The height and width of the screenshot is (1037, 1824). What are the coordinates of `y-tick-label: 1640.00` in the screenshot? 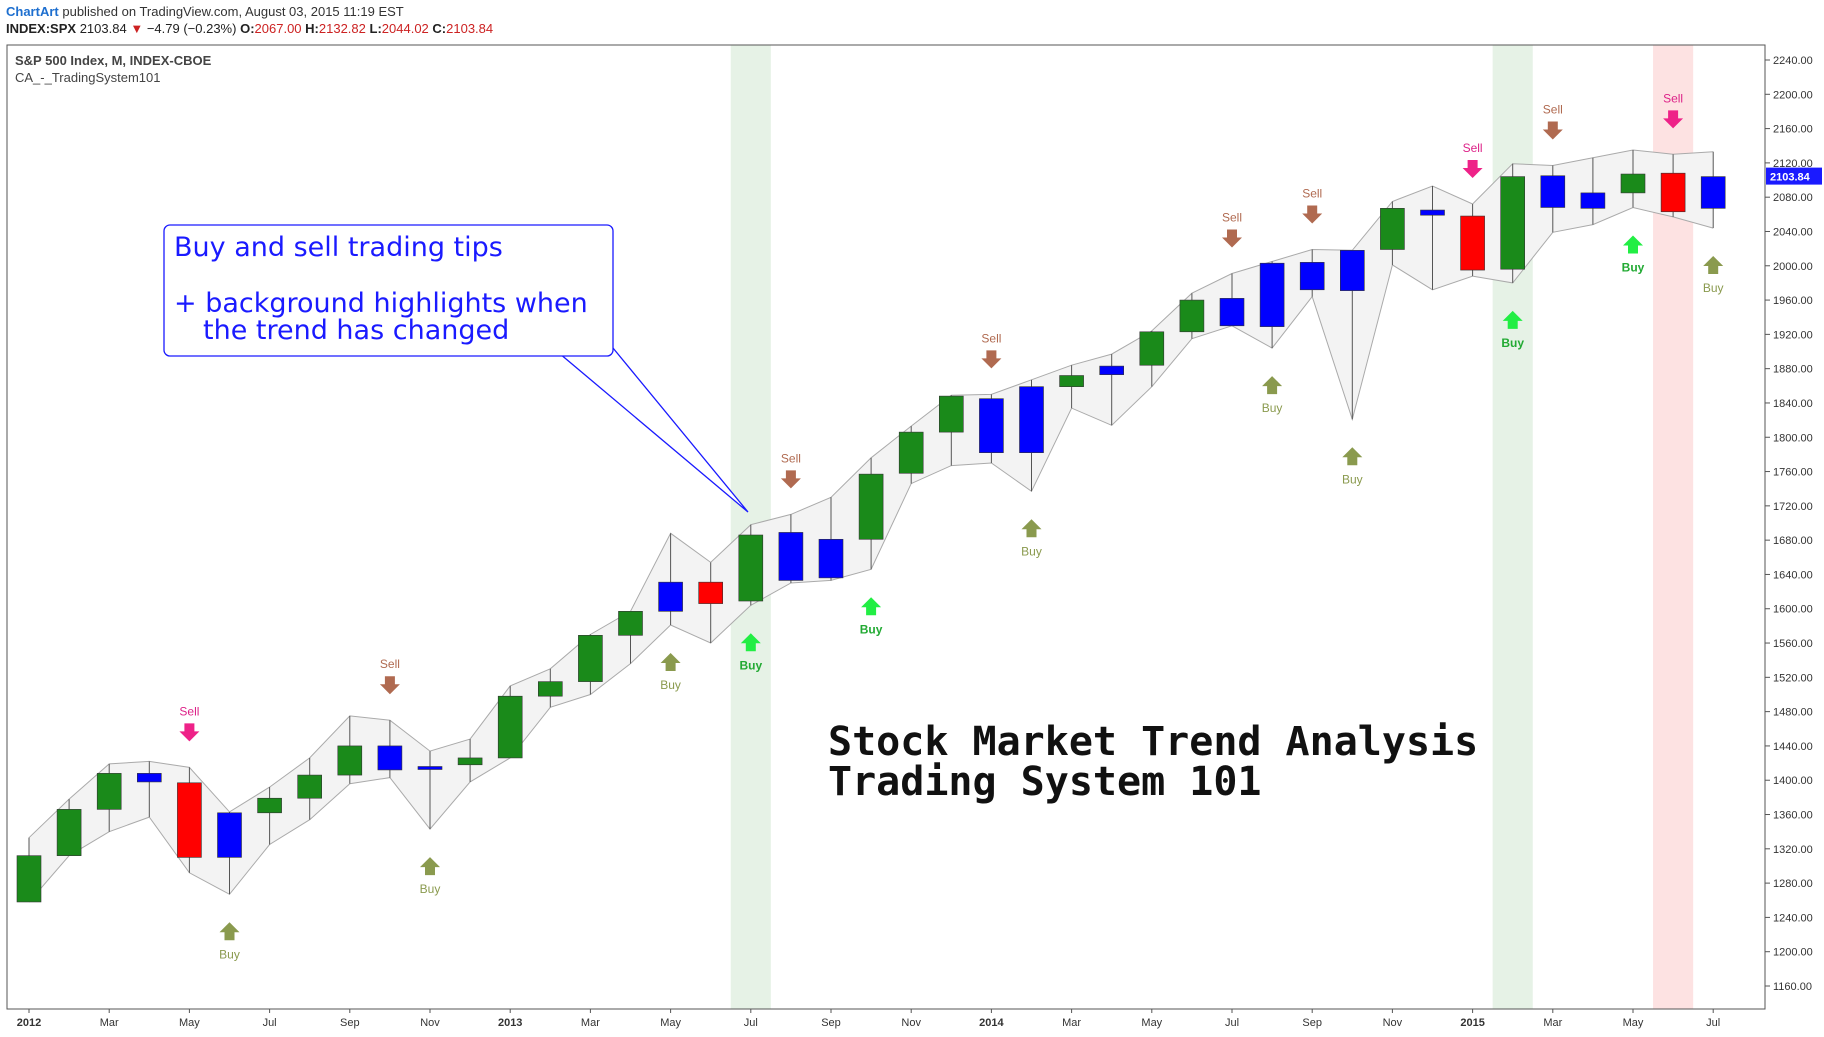 It's located at (1793, 575).